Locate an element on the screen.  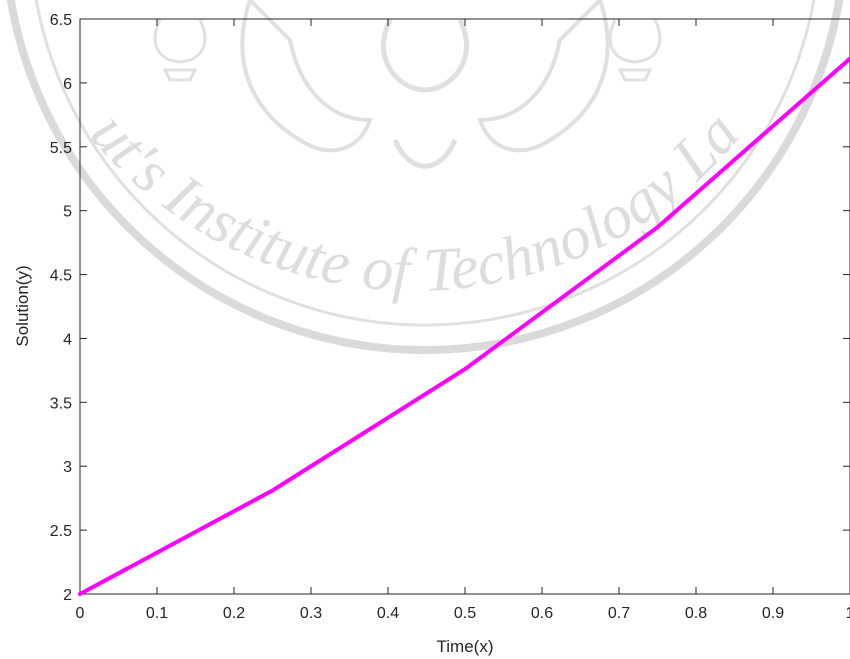
x-tick-label: 0.8 is located at coordinates (696, 613).